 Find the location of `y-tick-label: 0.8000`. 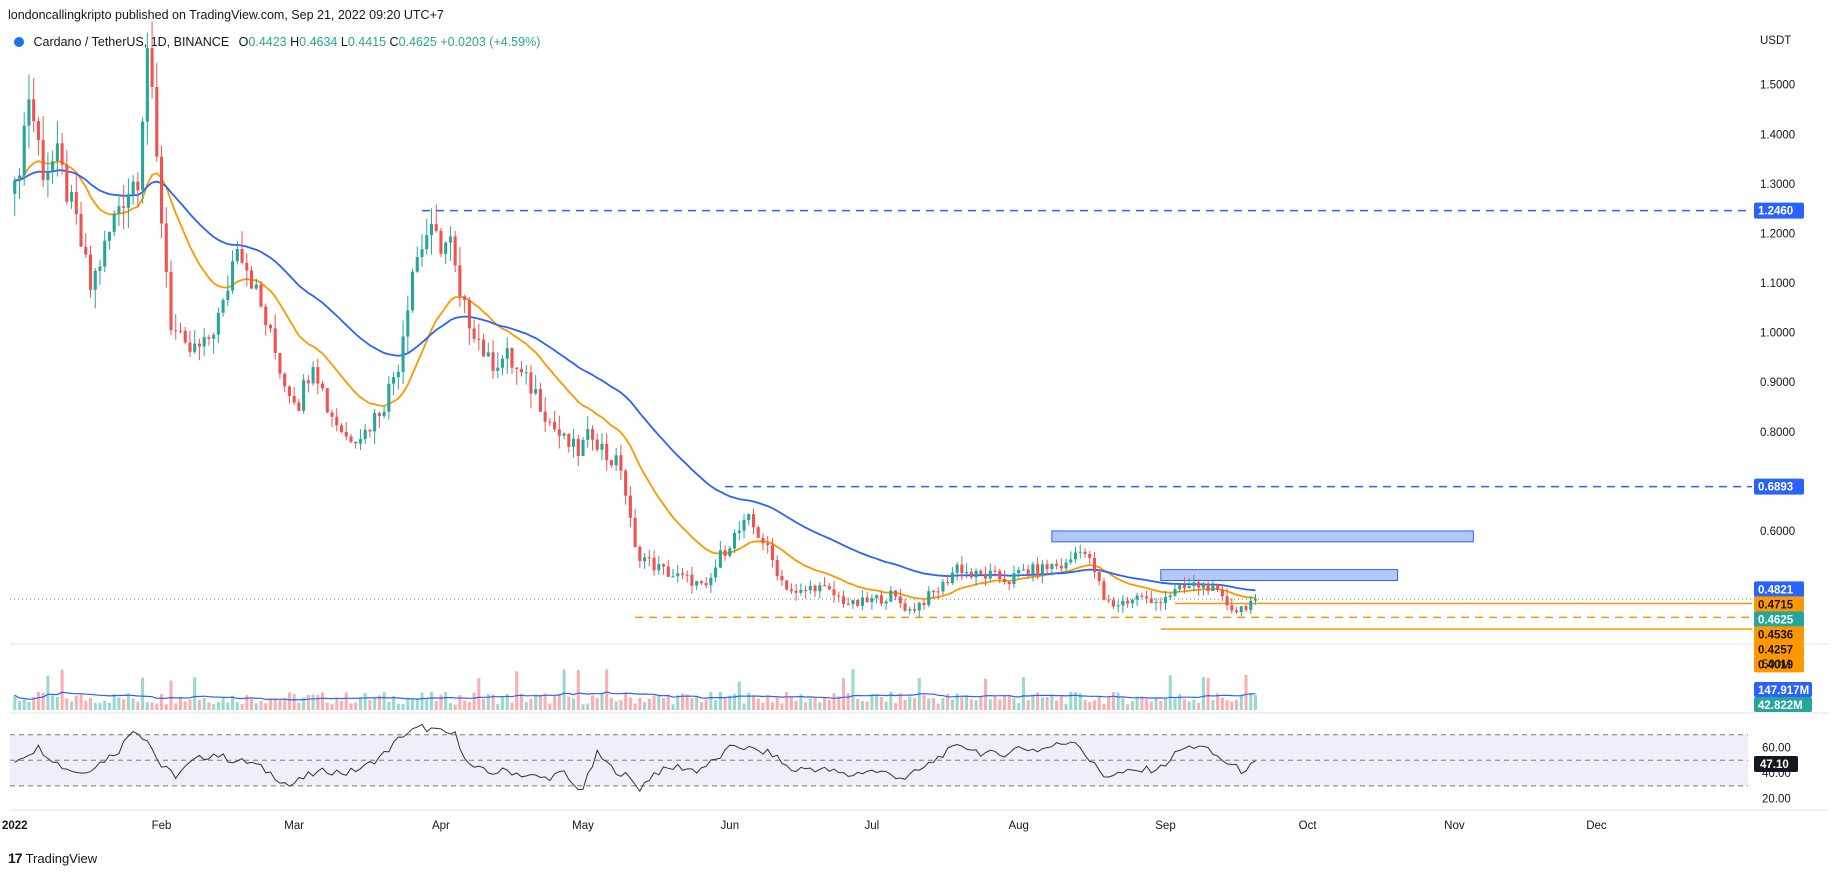

y-tick-label: 0.8000 is located at coordinates (1777, 433).